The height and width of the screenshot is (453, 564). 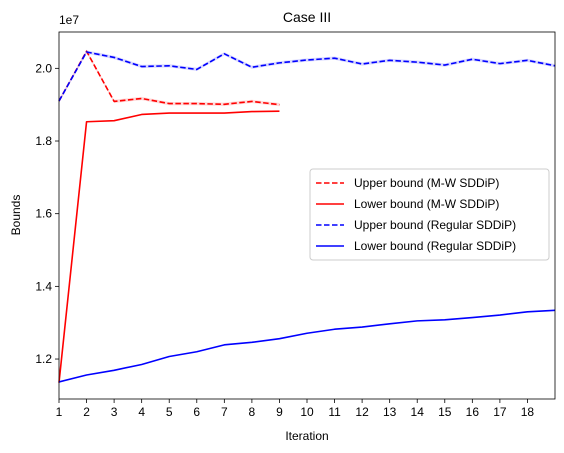 What do you see at coordinates (16, 215) in the screenshot?
I see `y-axis-label: Bounds` at bounding box center [16, 215].